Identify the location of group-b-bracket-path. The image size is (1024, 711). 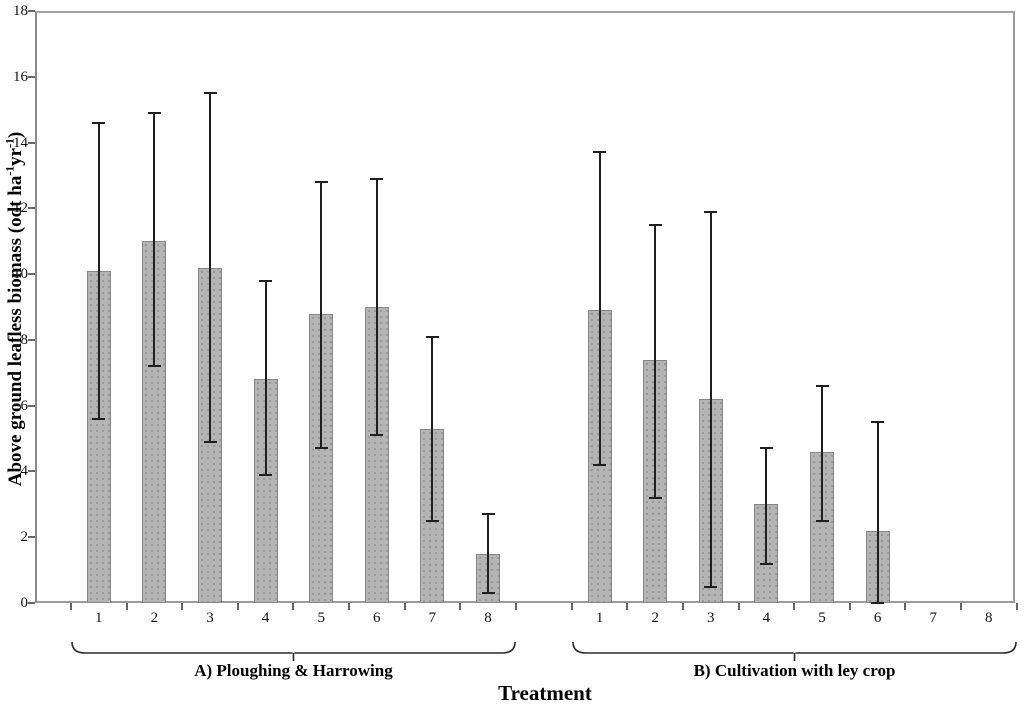
(794, 651).